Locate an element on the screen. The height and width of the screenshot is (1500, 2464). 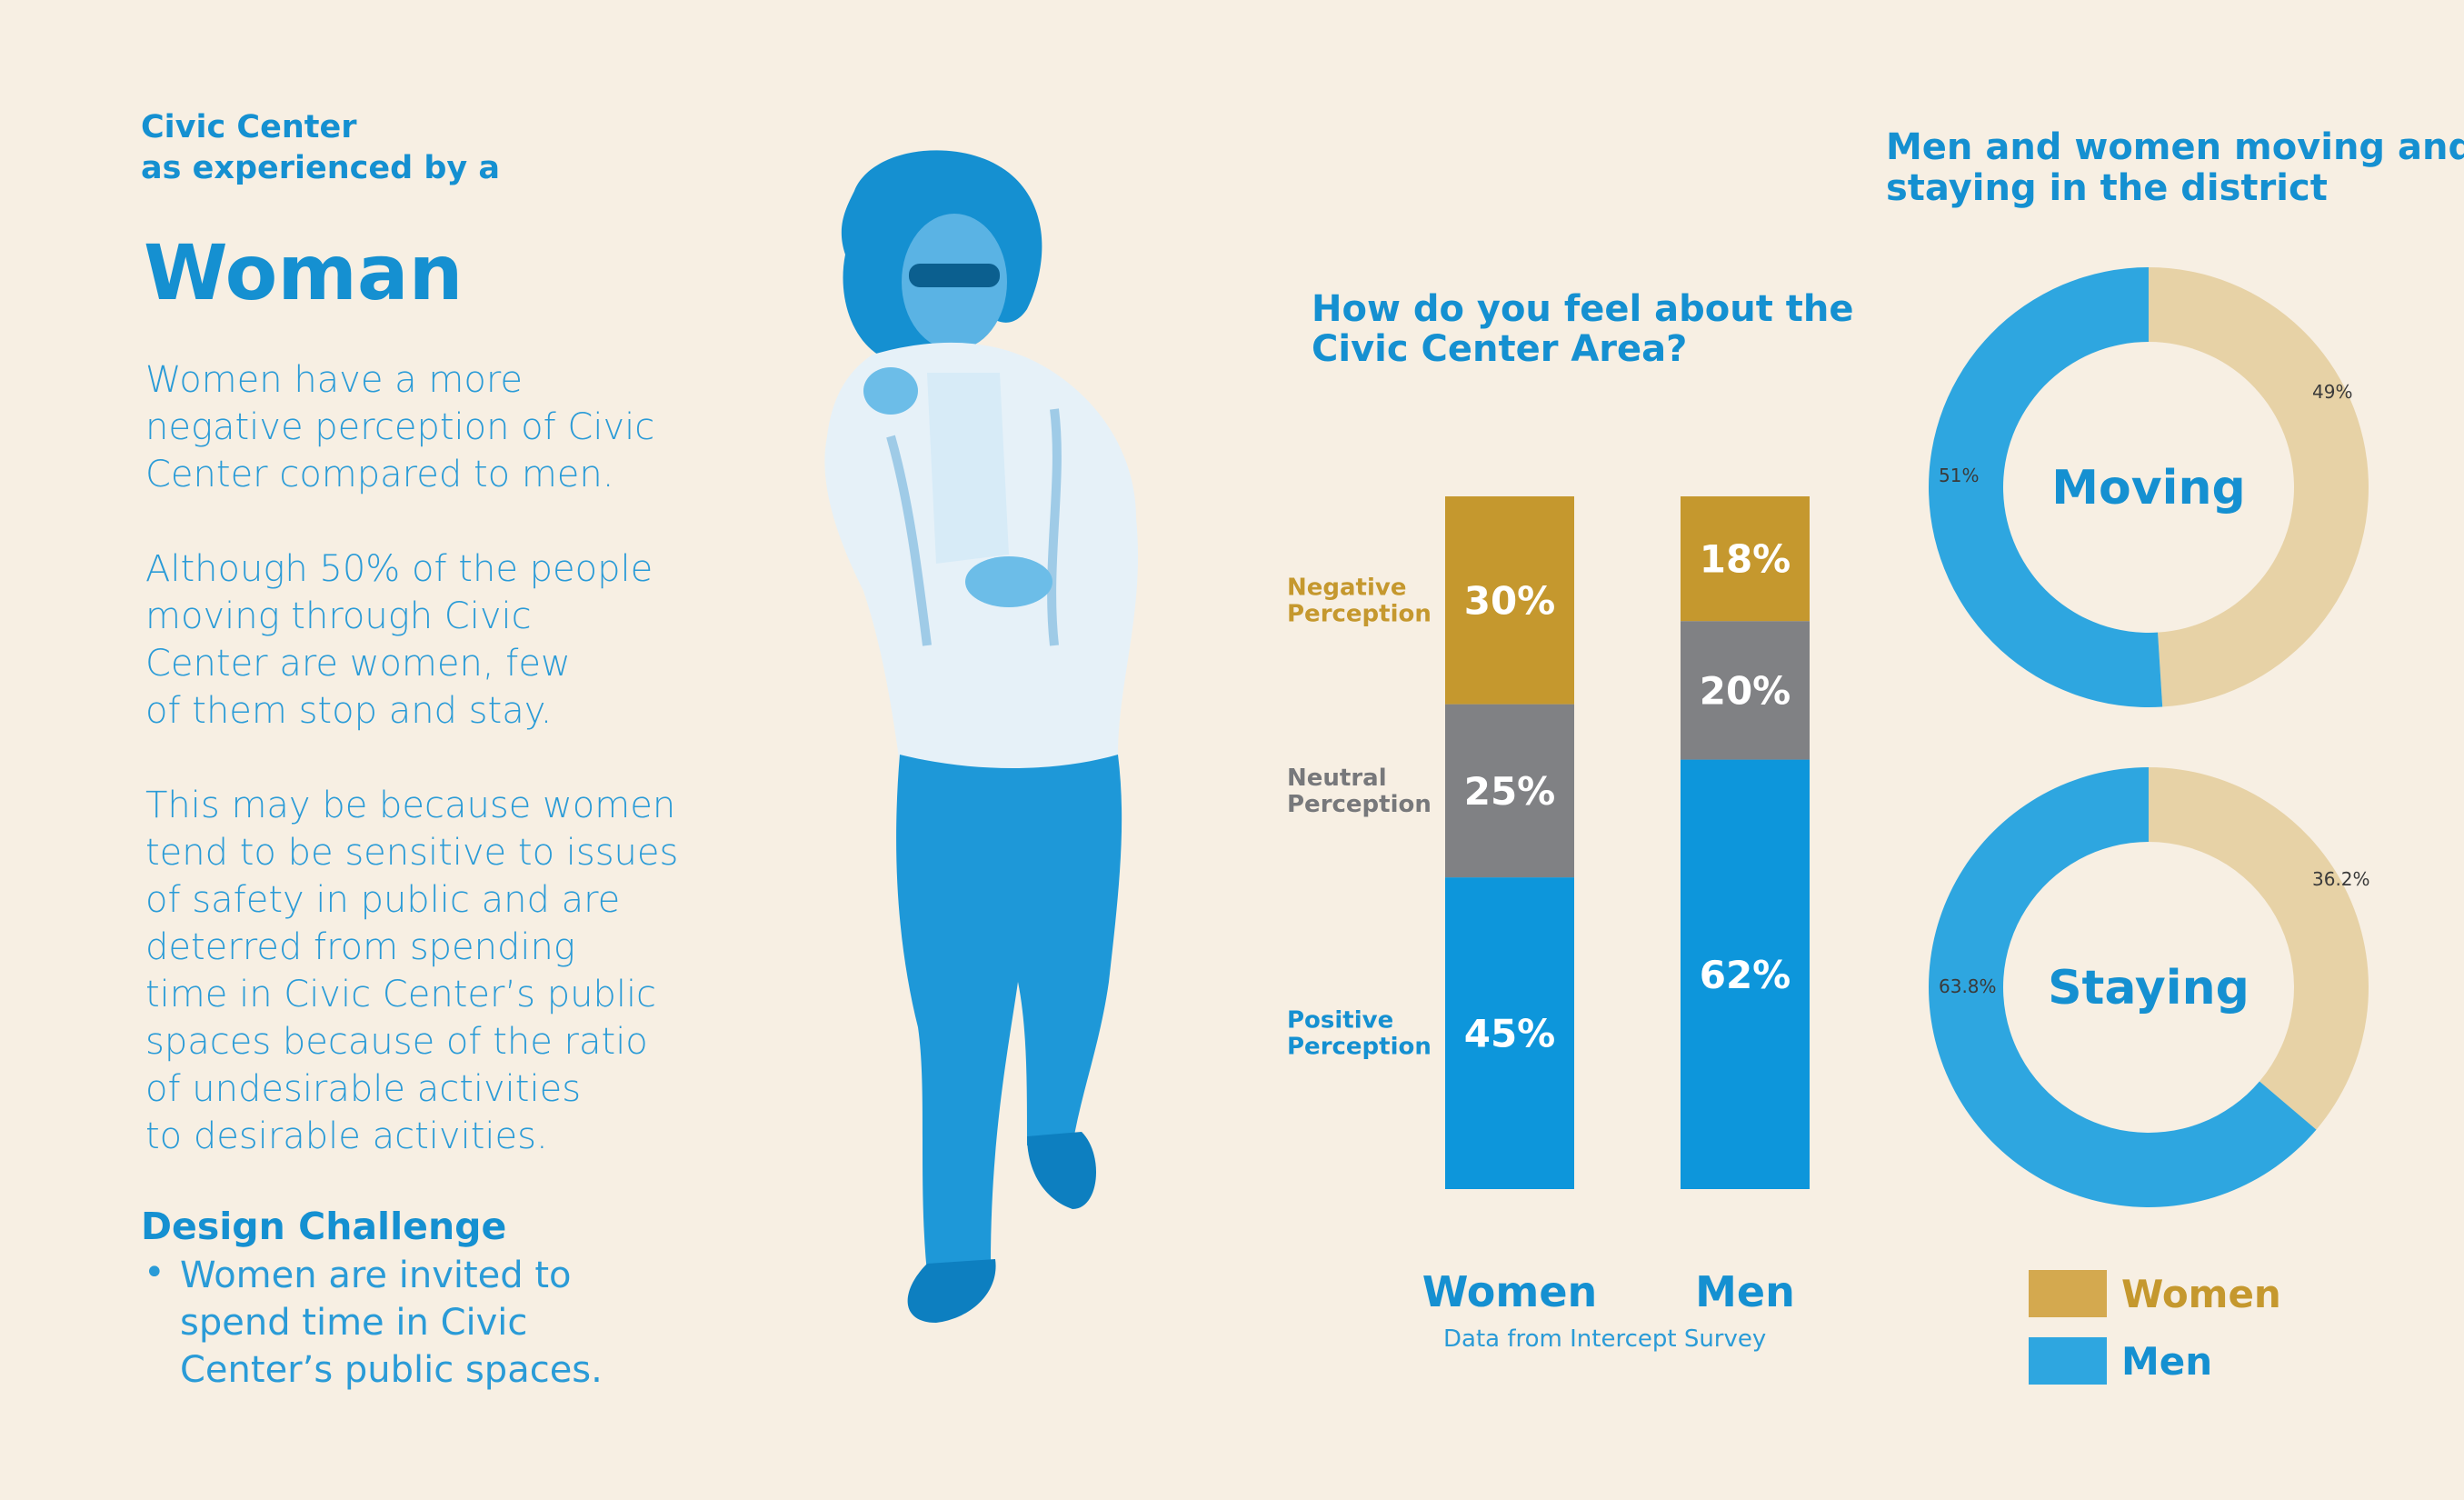
paragraph-line: Center compared to men. is located at coordinates (379, 474).